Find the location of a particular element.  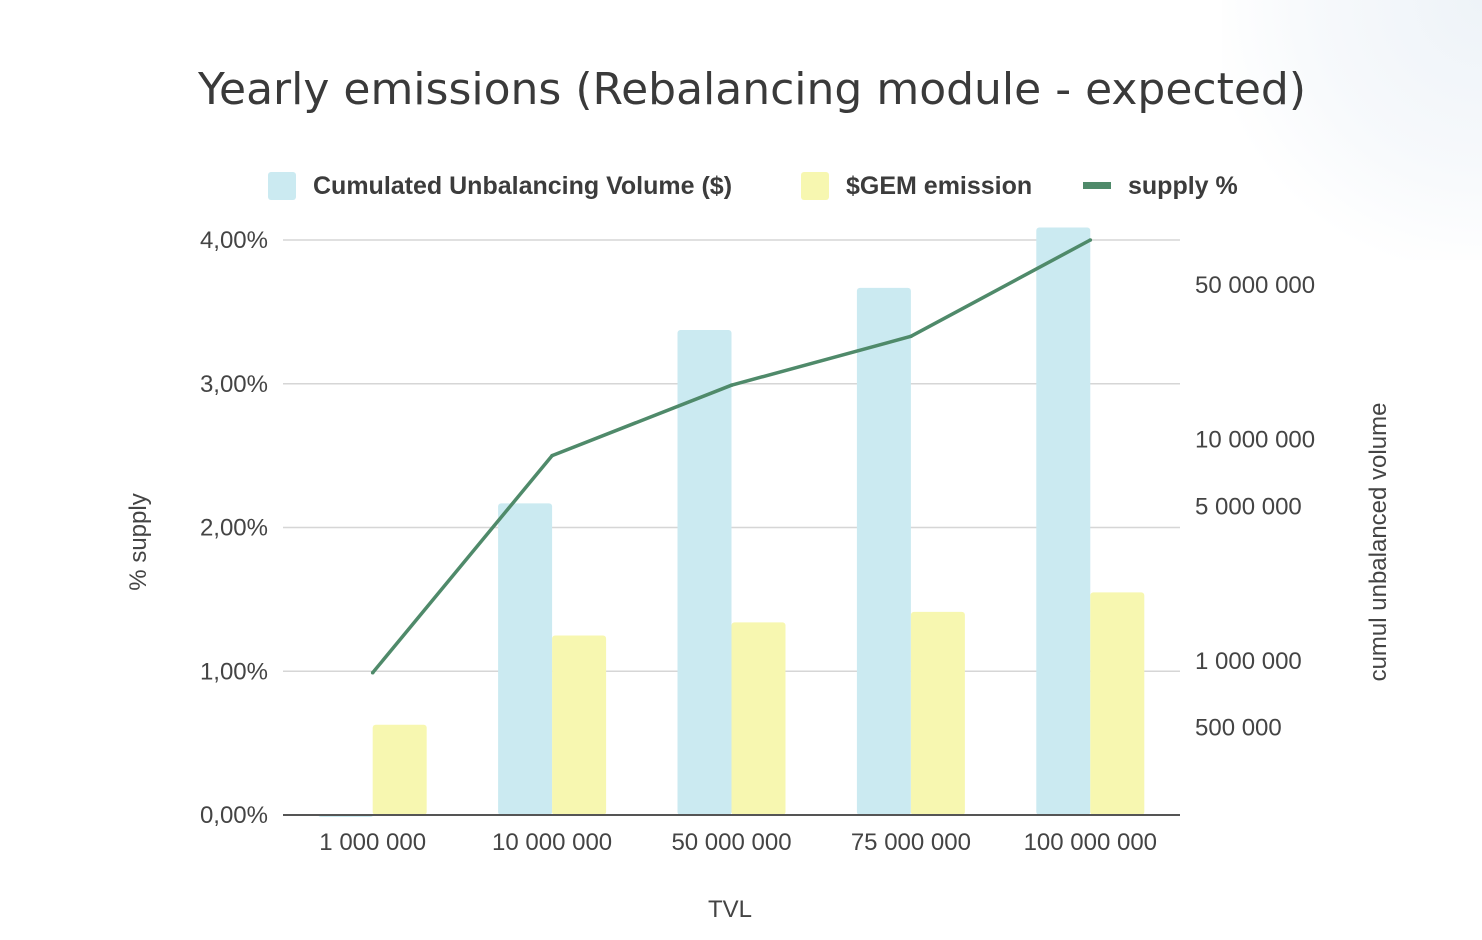

right-tick-label: 1 000 000 is located at coordinates (1248, 661).